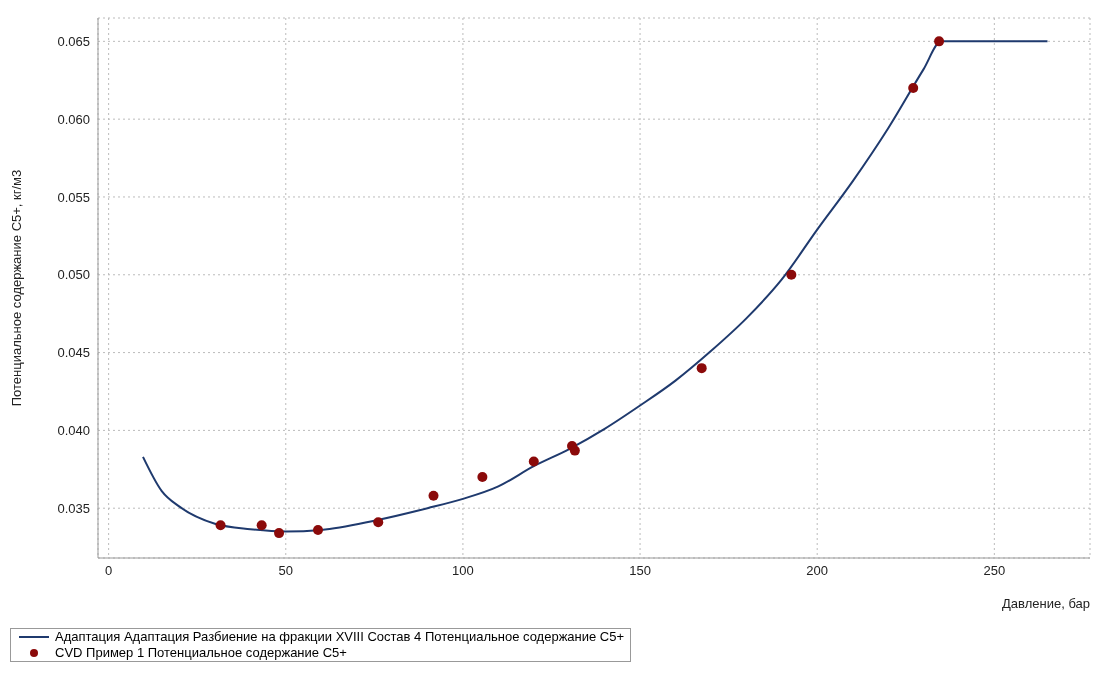 This screenshot has height=680, width=1108. What do you see at coordinates (73, 275) in the screenshot?
I see `y-tick-label: 0.050` at bounding box center [73, 275].